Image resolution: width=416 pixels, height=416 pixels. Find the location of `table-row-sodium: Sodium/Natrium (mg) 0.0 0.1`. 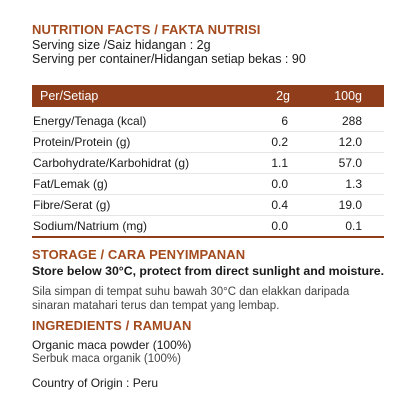

table-row-sodium: Sodium/Natrium (mg) 0.0 0.1 is located at coordinates (208, 226).